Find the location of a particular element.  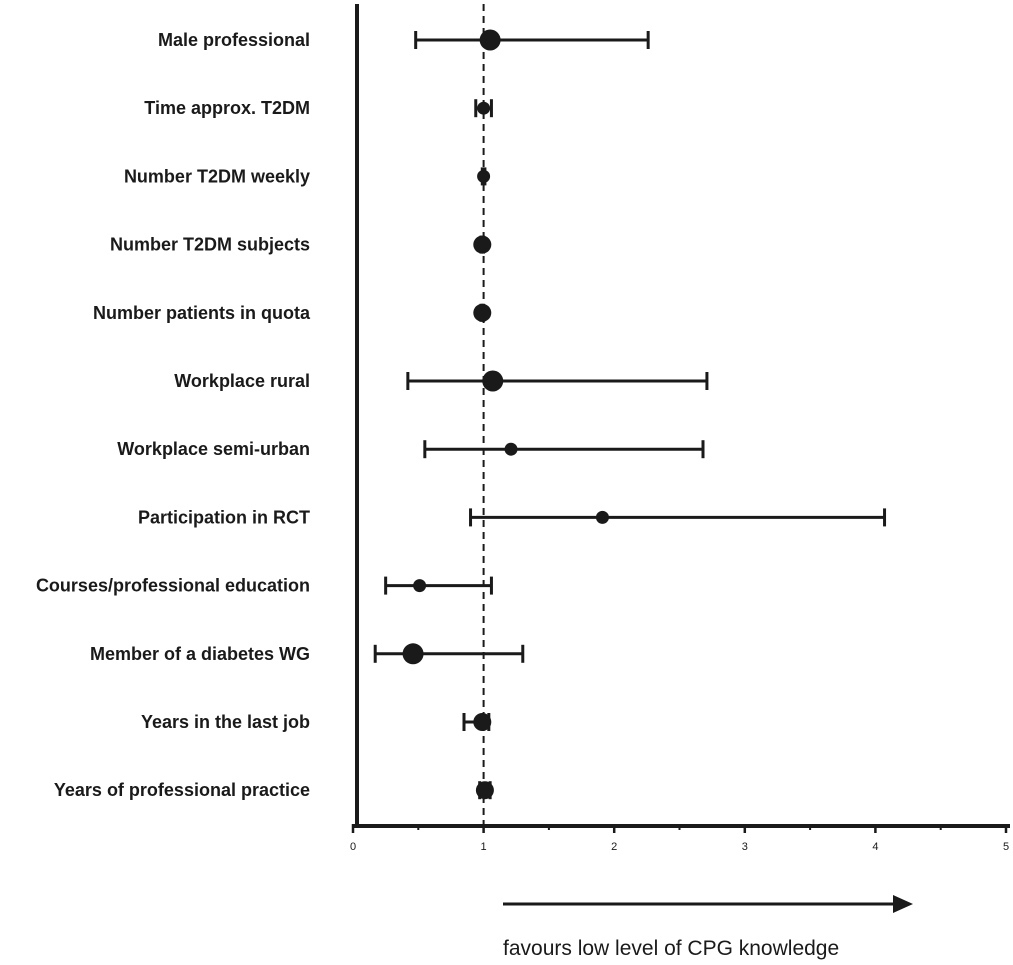

forest-row: Number T2DM weekly is located at coordinates (307, 176).